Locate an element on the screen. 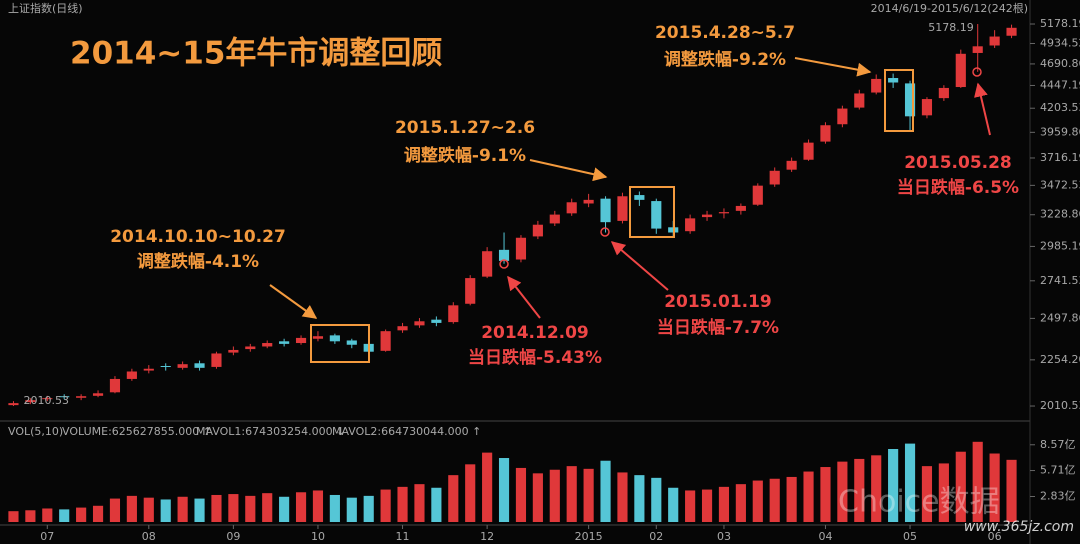  vol-indicator: VOL(5,10) is located at coordinates (35, 431).